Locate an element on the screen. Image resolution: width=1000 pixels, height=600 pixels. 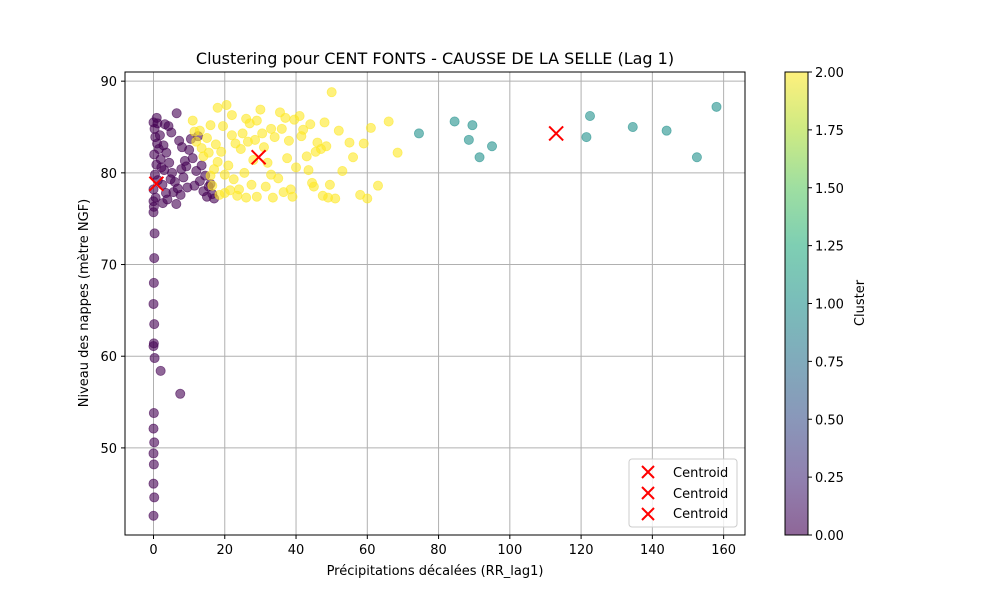
colorbar-tick-label: 0.75 is located at coordinates (829, 362).